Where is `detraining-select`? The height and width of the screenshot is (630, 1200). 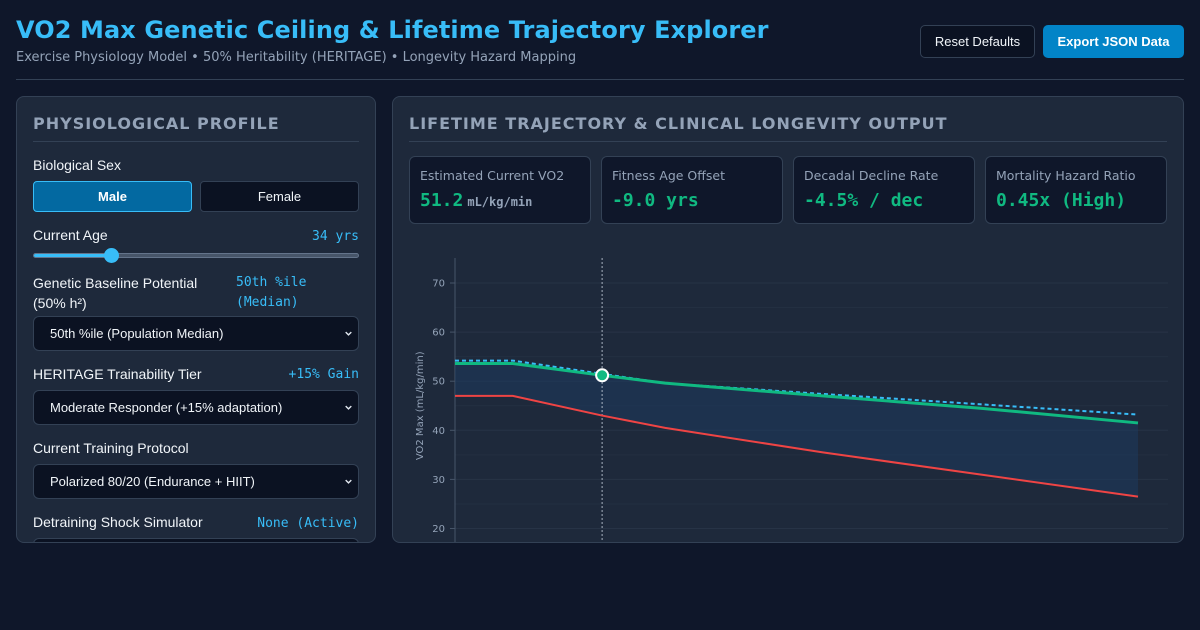
detraining-select is located at coordinates (196, 540).